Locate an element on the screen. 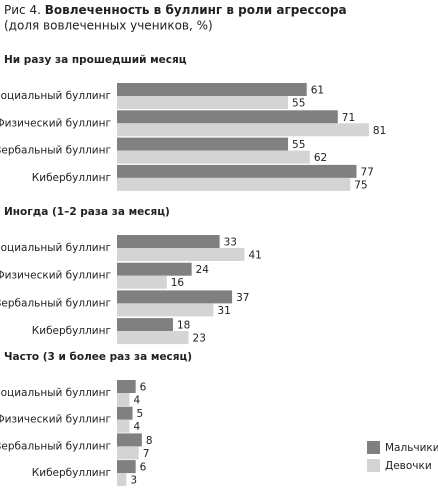 The height and width of the screenshot is (498, 438). value-label: 7 is located at coordinates (146, 454).